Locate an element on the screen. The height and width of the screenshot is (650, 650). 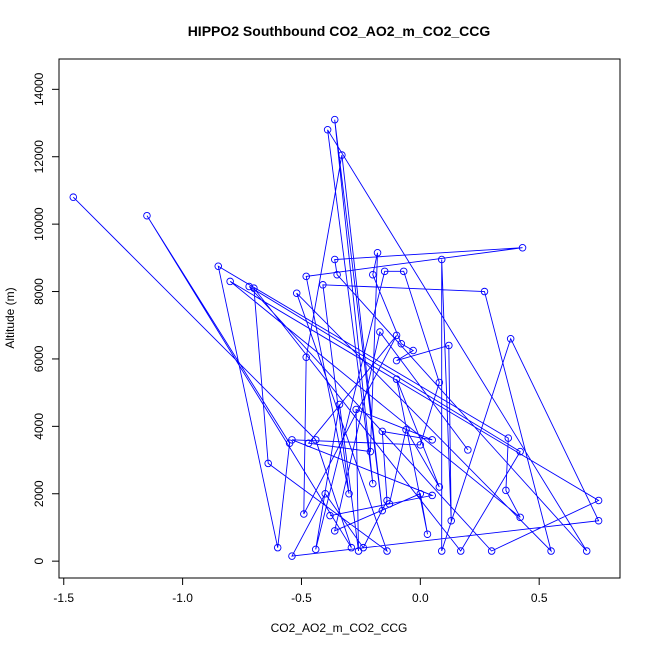
x-tick-label: -1.5 is located at coordinates (63, 598).